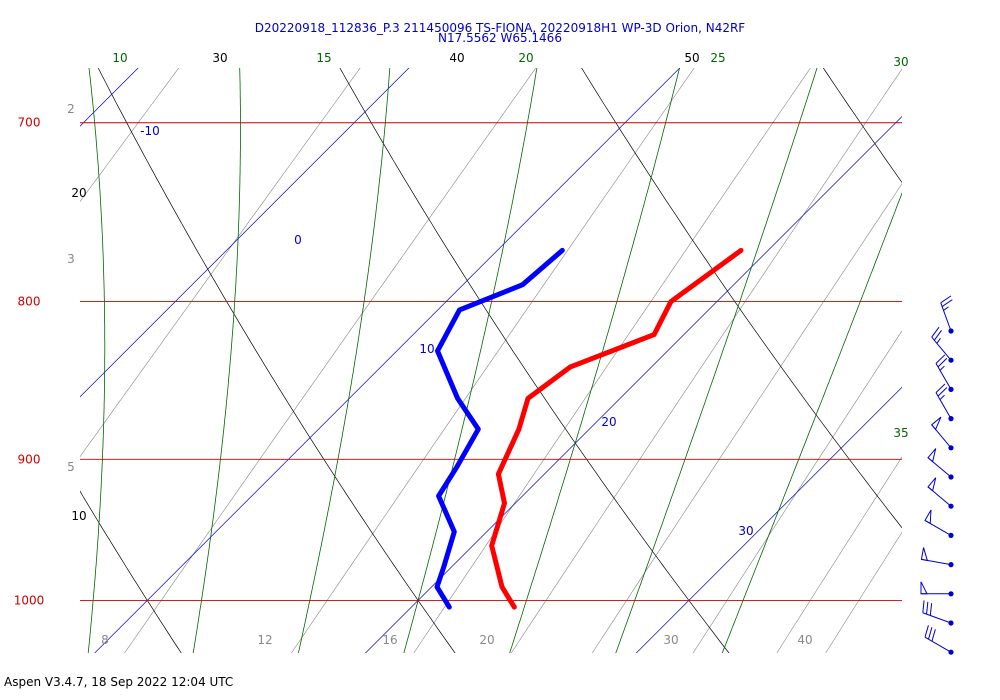 This screenshot has width=1000, height=700. What do you see at coordinates (670, 640) in the screenshot?
I see `mixing-ratio-label: 30` at bounding box center [670, 640].